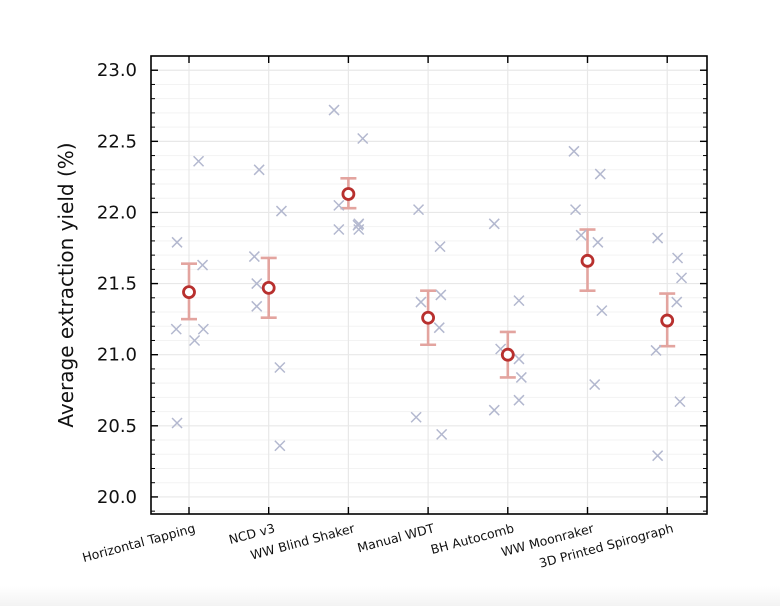 The image size is (780, 606). Describe the element at coordinates (66, 284) in the screenshot. I see `y-axis-label: Average extraction yield (%)` at that location.